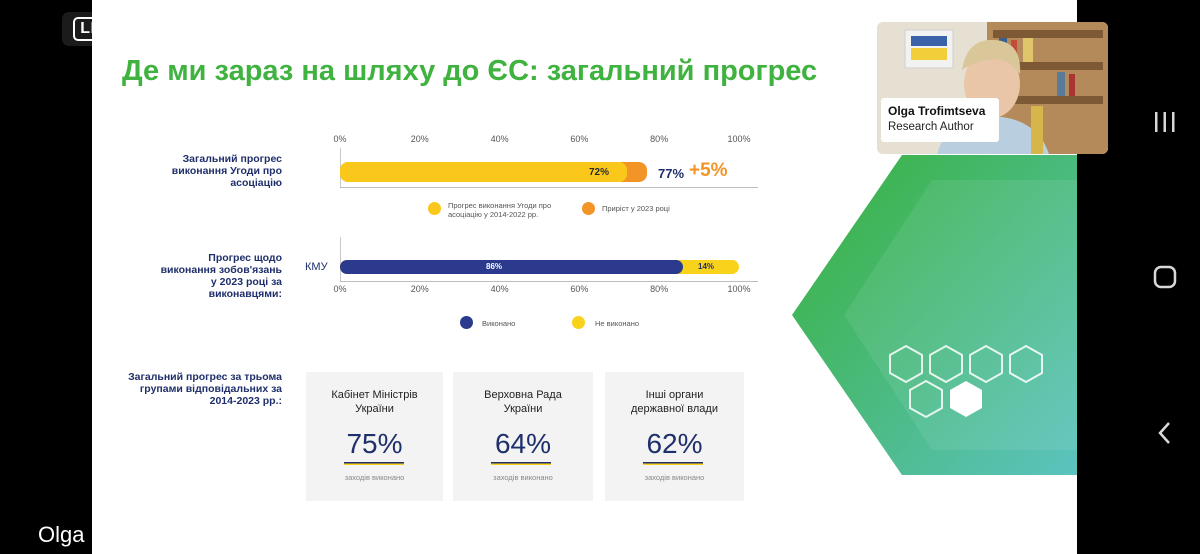  I want to click on chart2-tick-label: 0%, so click(340, 289).